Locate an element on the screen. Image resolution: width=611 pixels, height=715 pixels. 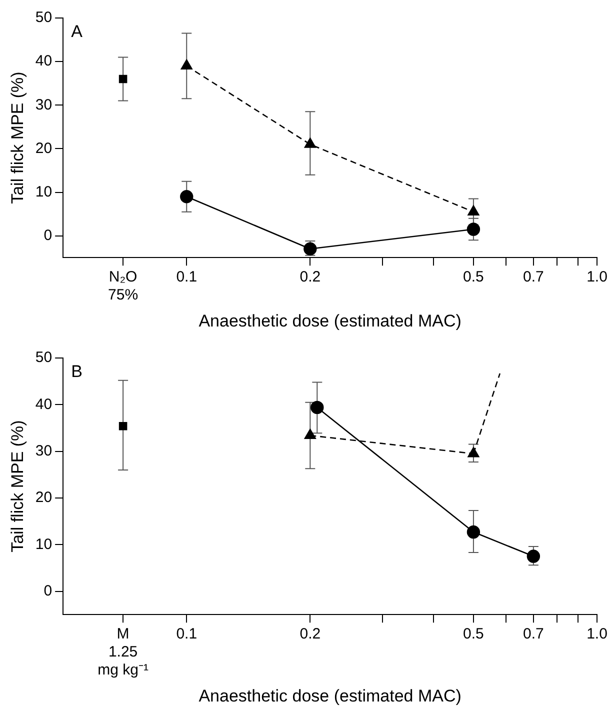
x-tick-label: N₂O 75% is located at coordinates (123, 286).